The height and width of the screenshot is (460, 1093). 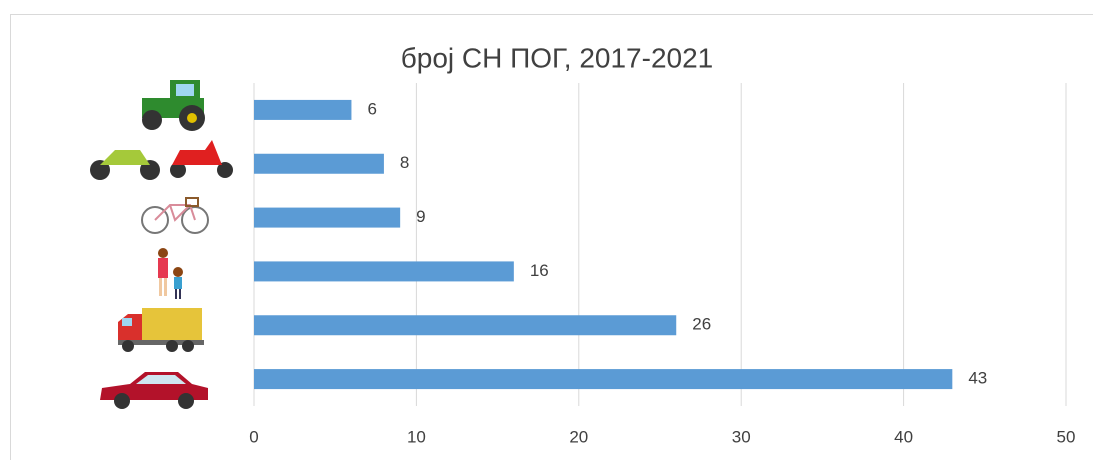 What do you see at coordinates (161, 330) in the screenshot?
I see `truck-icon` at bounding box center [161, 330].